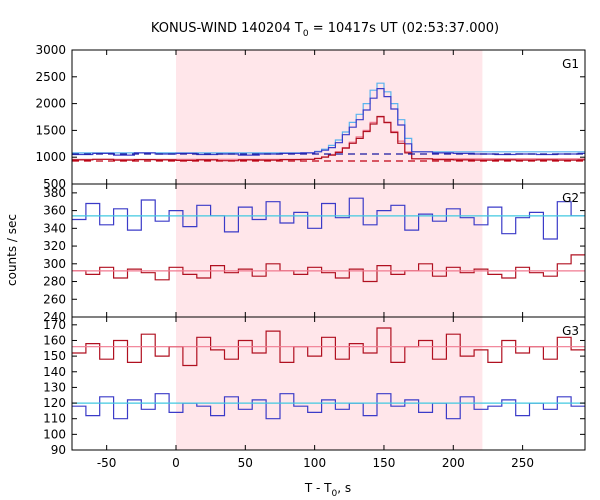 This screenshot has width=600, height=500. What do you see at coordinates (54, 211) in the screenshot?
I see `panel-g2-ytick-label: 360` at bounding box center [54, 211].